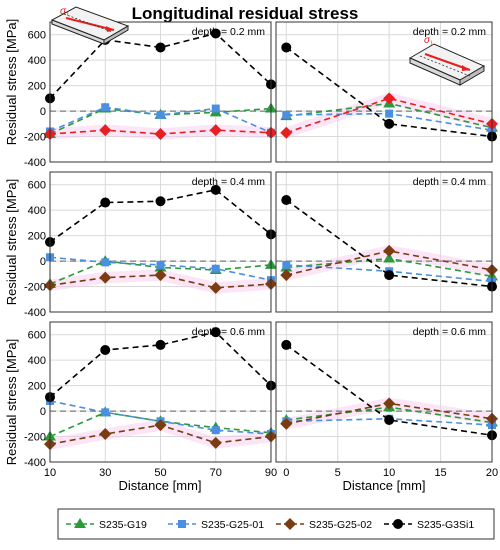 Image resolution: width=500 pixels, height=550 pixels. What do you see at coordinates (440, 473) in the screenshot?
I see `x-tick-label: 15` at bounding box center [440, 473].